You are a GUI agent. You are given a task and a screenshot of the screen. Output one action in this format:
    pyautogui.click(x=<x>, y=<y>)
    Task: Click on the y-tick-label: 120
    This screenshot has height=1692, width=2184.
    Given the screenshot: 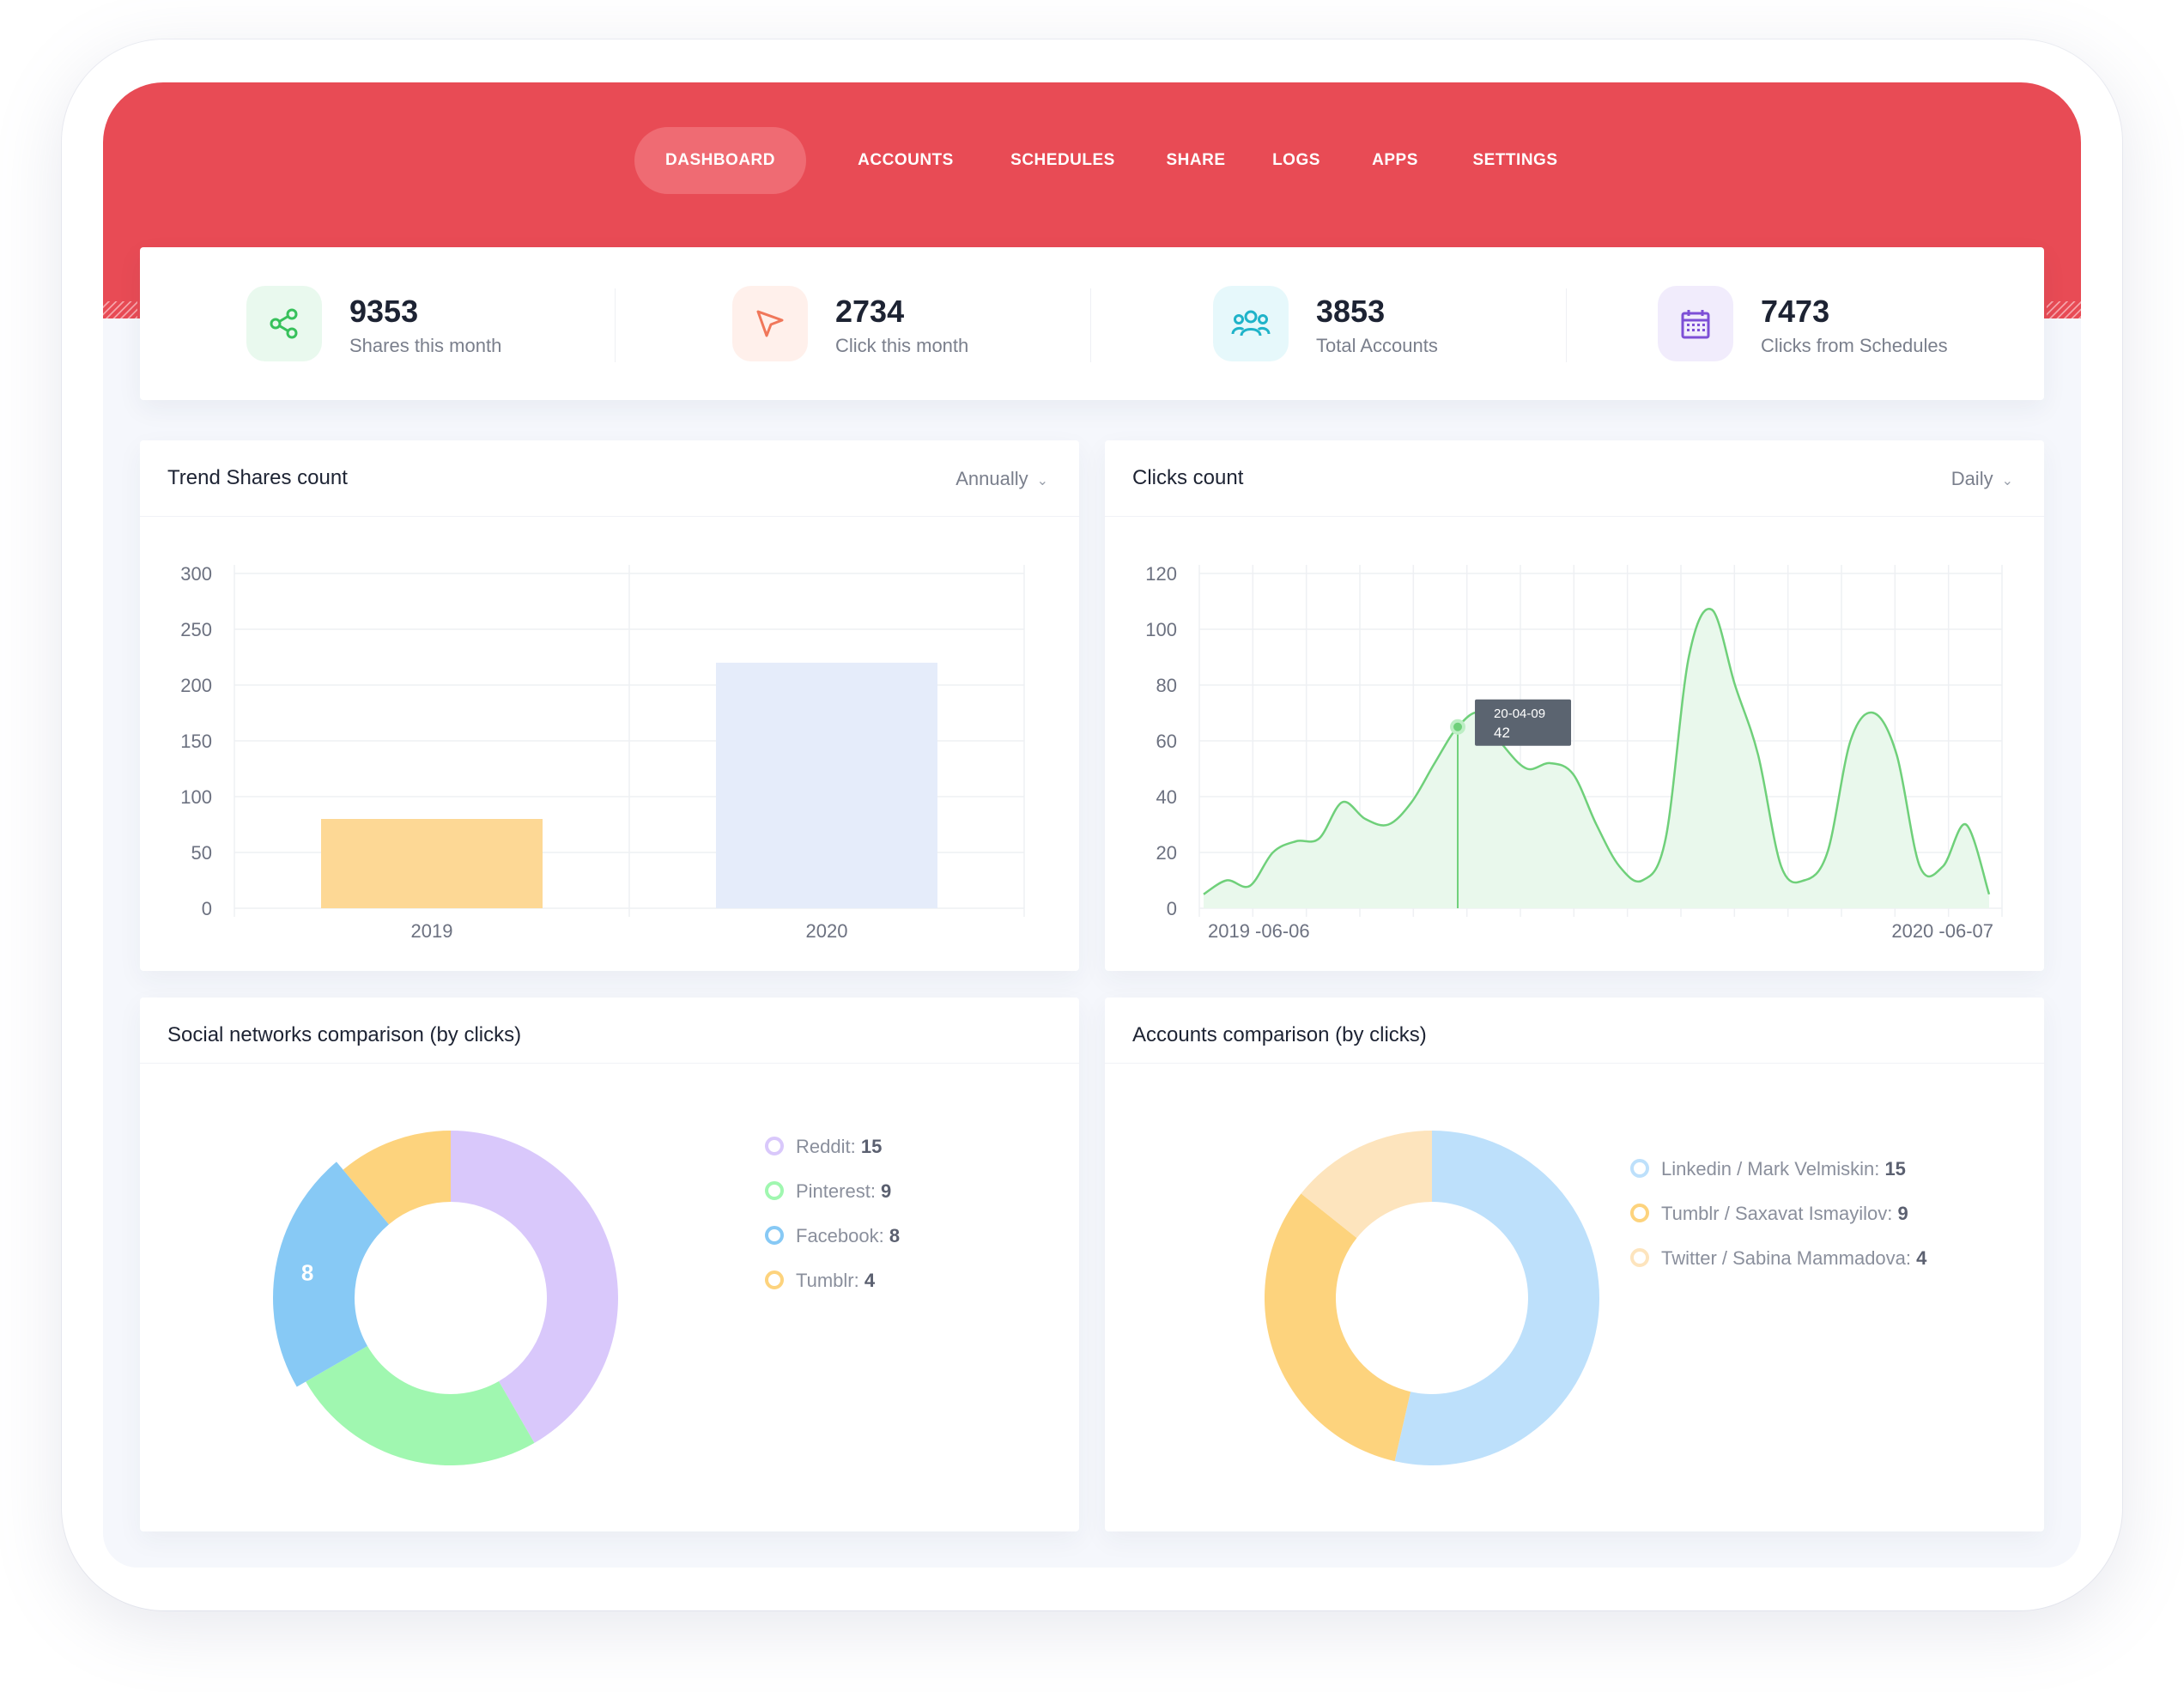 What is the action you would take?
    pyautogui.click(x=1161, y=574)
    